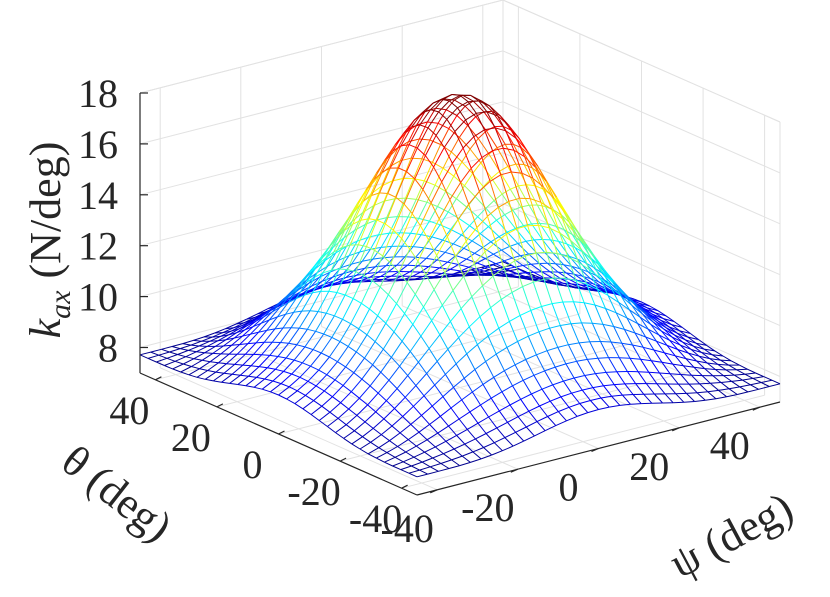 Image resolution: width=830 pixels, height=597 pixels. Describe the element at coordinates (404, 486) in the screenshot. I see `y-tick-mark` at that location.